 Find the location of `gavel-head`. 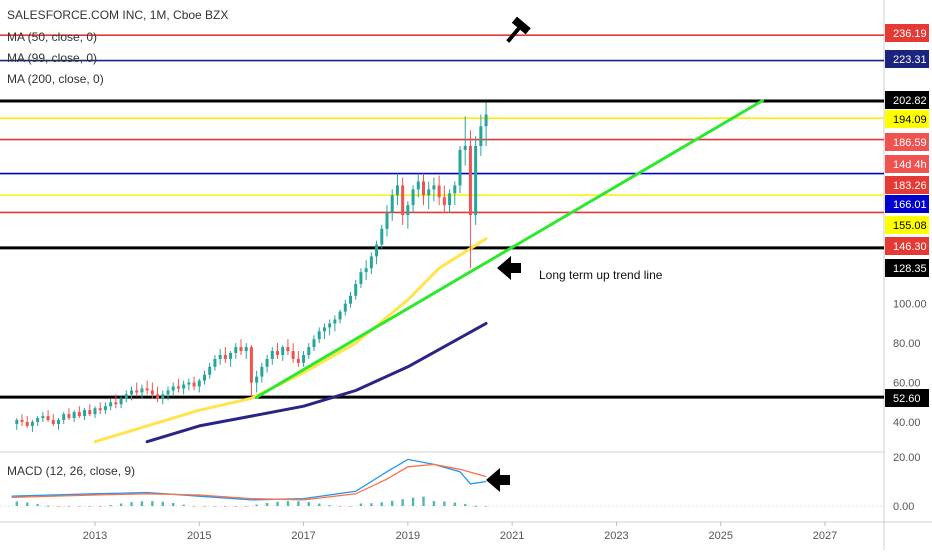

gavel-head is located at coordinates (521, 25).